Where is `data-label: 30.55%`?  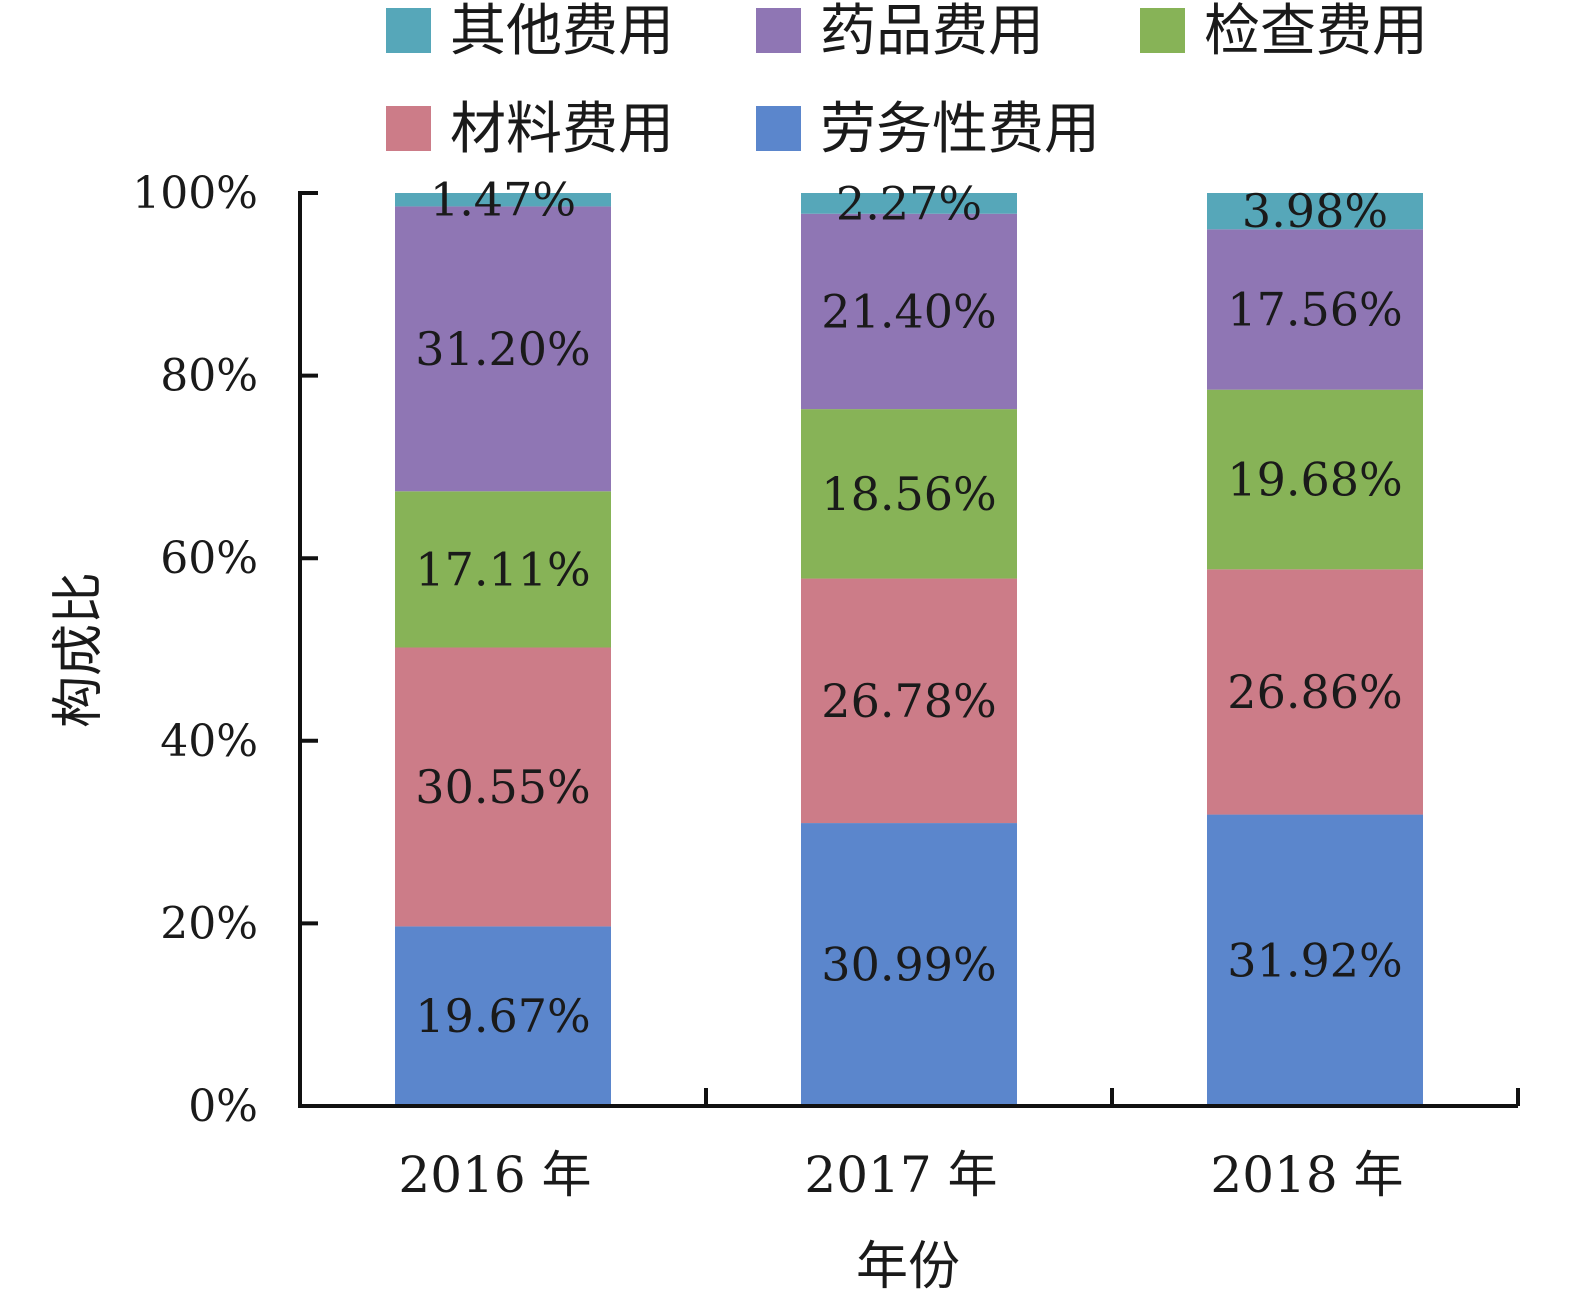 data-label: 30.55% is located at coordinates (502, 787).